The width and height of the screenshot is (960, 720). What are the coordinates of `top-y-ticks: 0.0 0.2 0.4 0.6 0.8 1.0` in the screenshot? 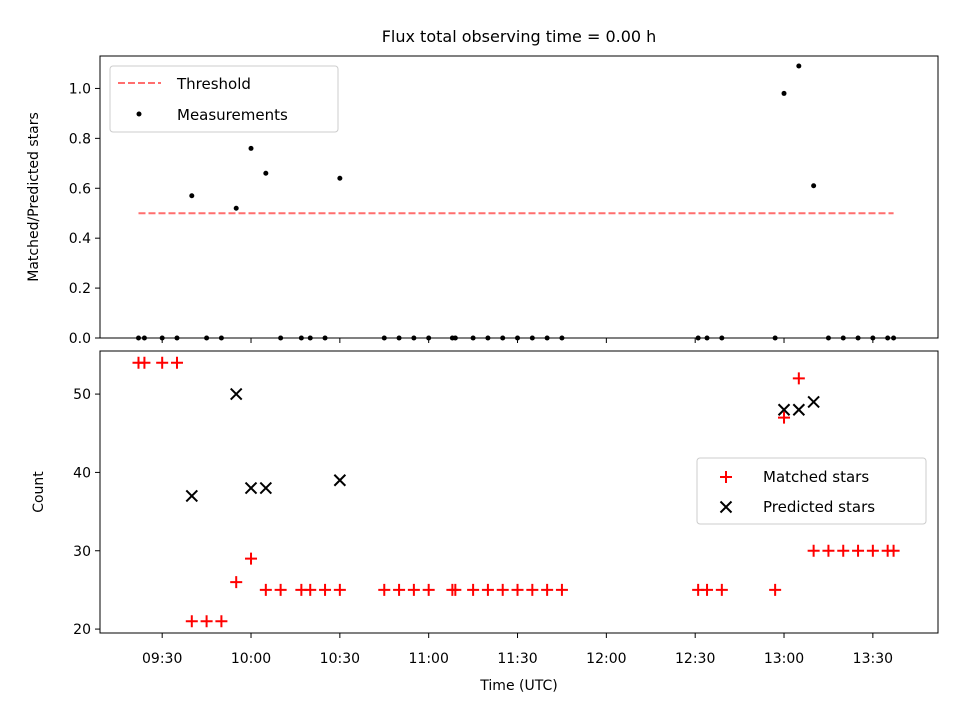 It's located at (84, 214).